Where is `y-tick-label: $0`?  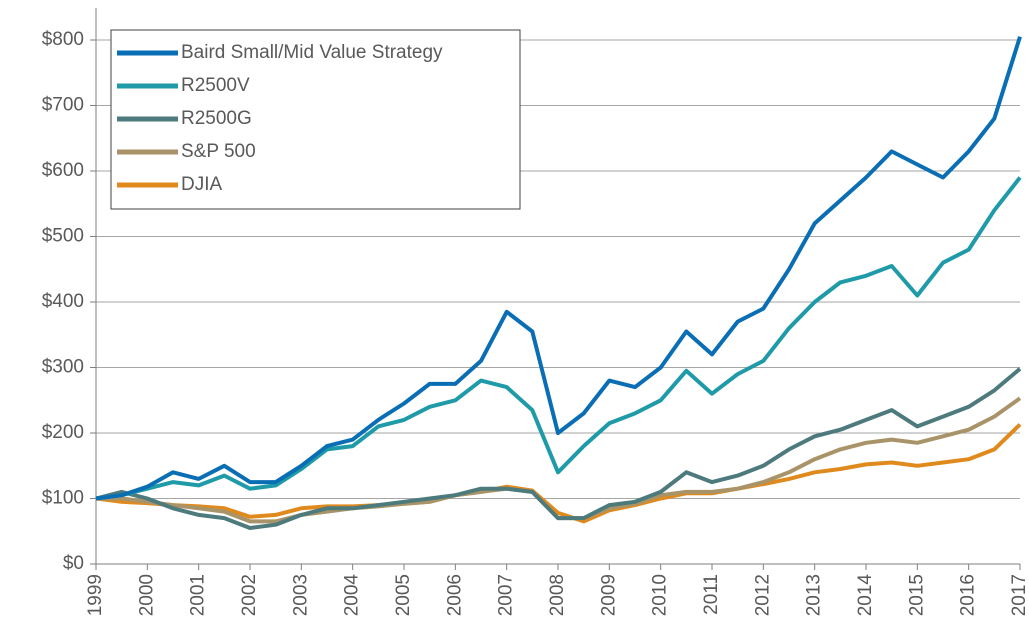 y-tick-label: $0 is located at coordinates (73, 563).